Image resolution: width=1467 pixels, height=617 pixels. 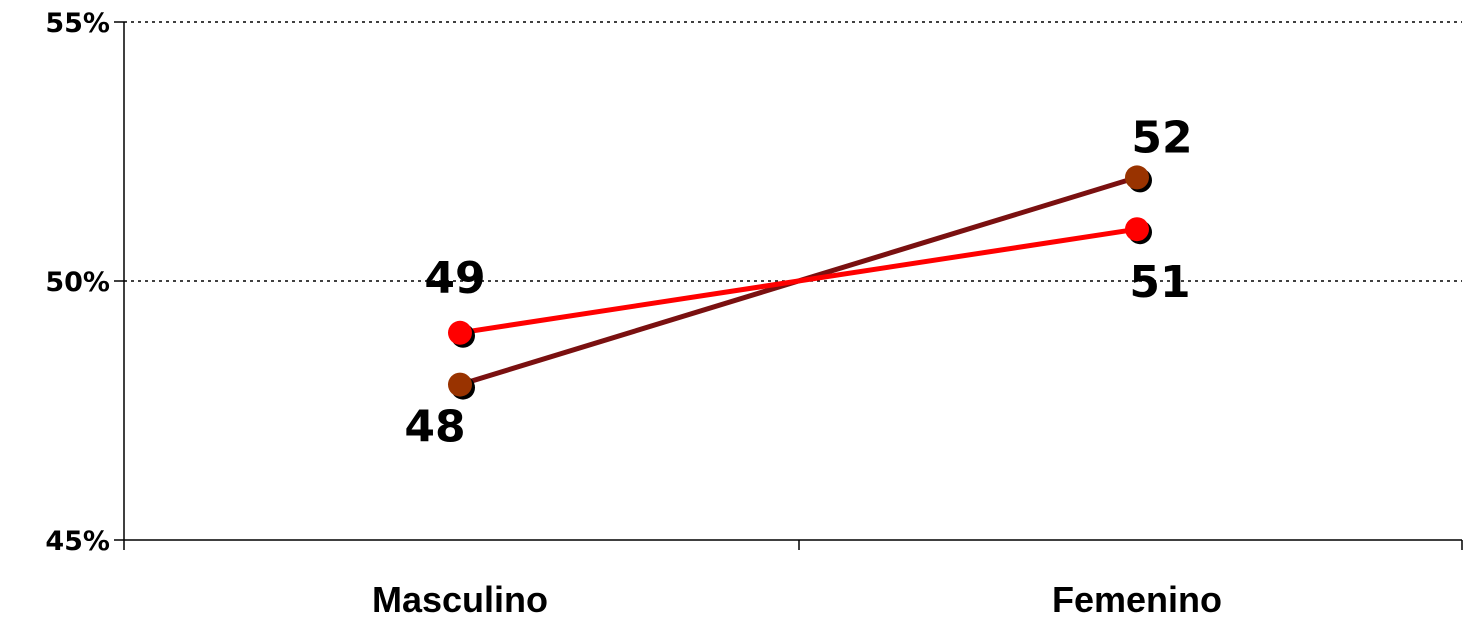 What do you see at coordinates (797, 598) in the screenshot?
I see `x-category-labels: Masculino Femenino` at bounding box center [797, 598].